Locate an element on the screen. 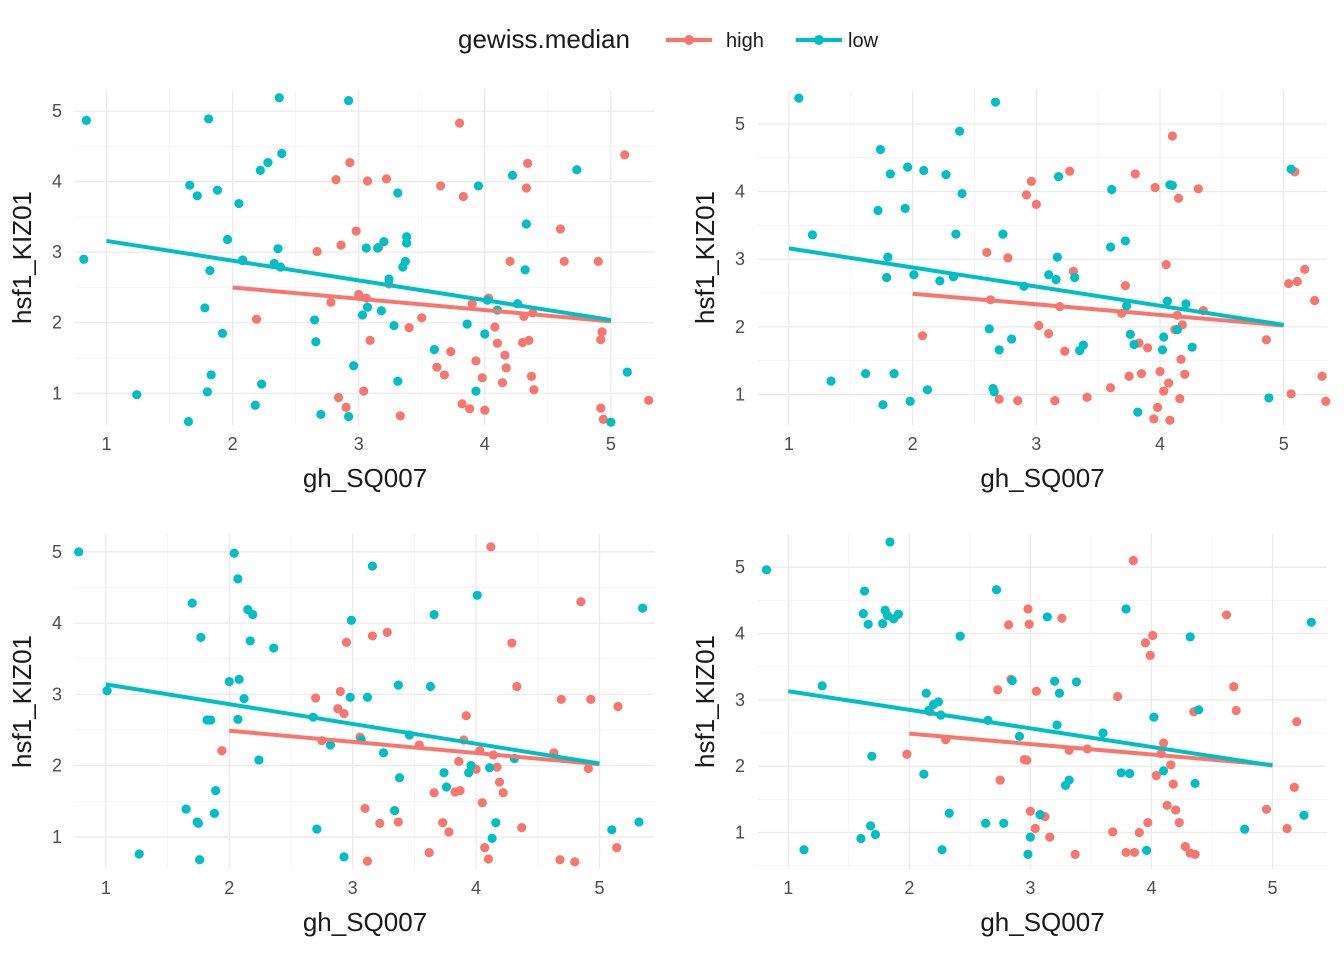  y-tick-label: 3 is located at coordinates (740, 700).